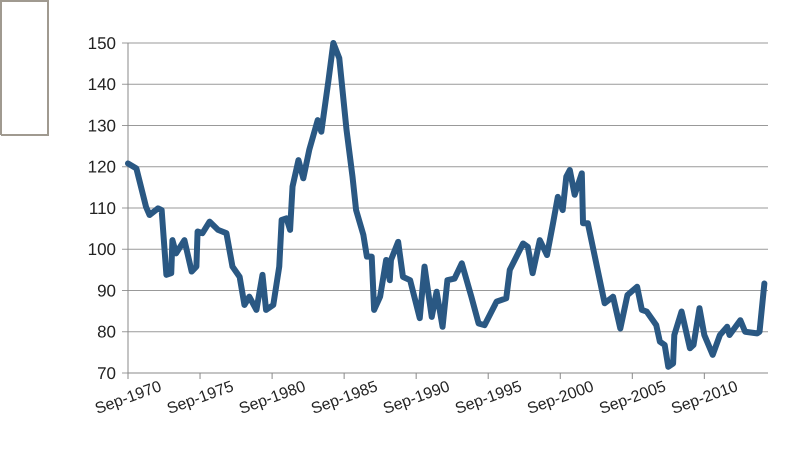 The height and width of the screenshot is (458, 807). Describe the element at coordinates (102, 84) in the screenshot. I see `y-tick-label: 140` at that location.